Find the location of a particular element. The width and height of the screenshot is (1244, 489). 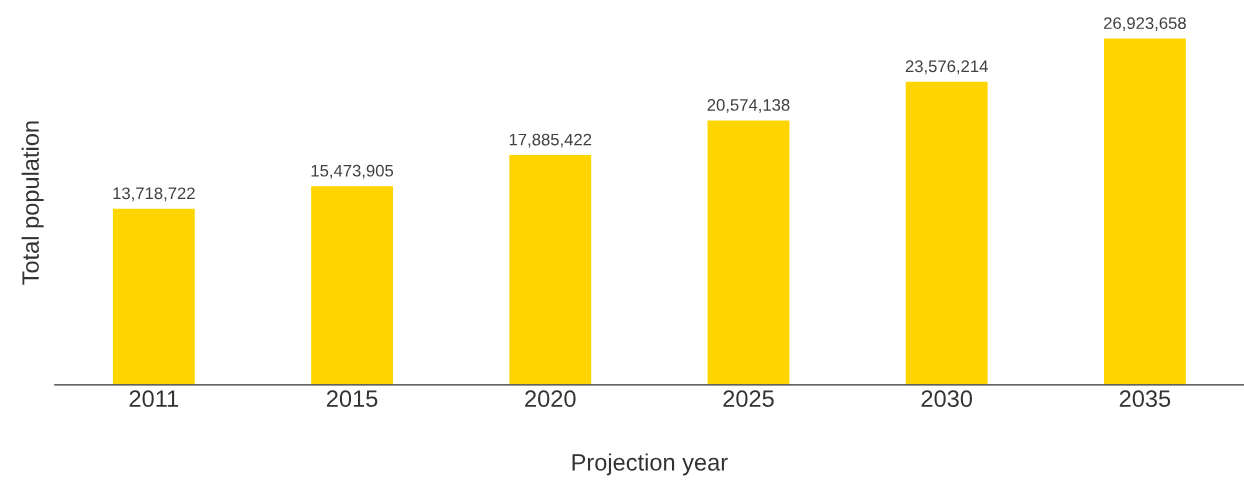

x-tick-label: 2011 is located at coordinates (154, 399).